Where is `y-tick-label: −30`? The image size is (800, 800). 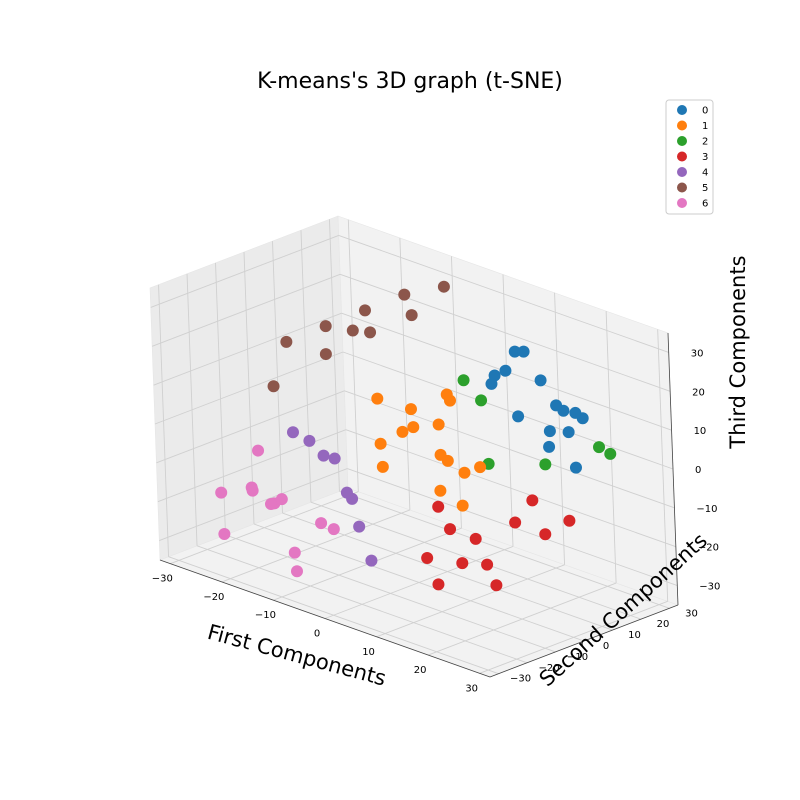 y-tick-label: −30 is located at coordinates (520, 679).